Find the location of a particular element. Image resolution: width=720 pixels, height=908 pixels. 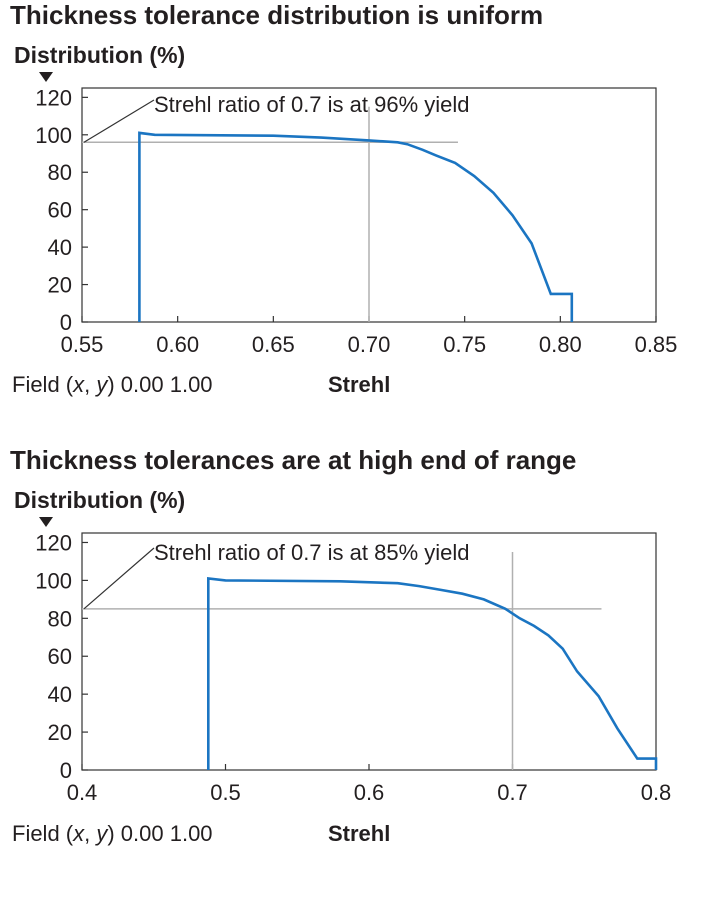

x-tick-label: 0.4 is located at coordinates (82, 792).